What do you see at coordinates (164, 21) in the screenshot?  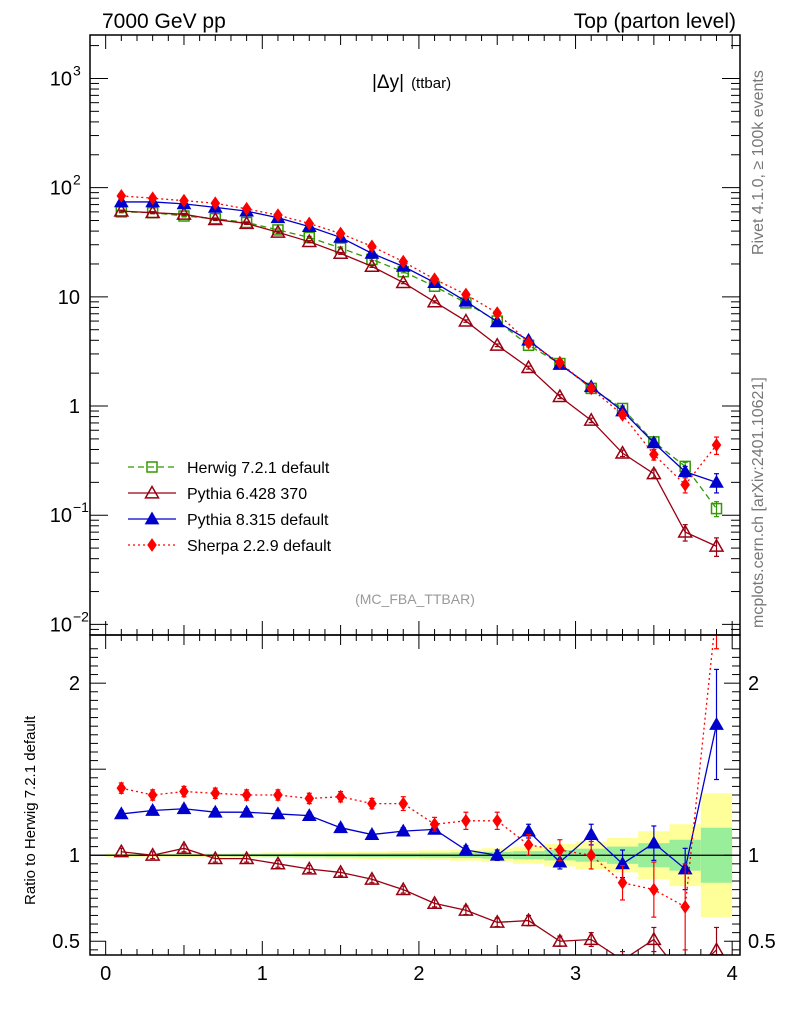 I see `header-left: 7000 GeV pp` at bounding box center [164, 21].